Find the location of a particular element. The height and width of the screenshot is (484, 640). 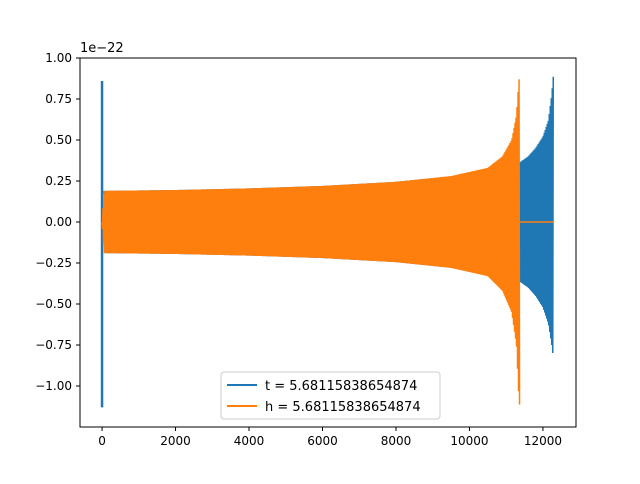

y-tick-label: 0.75 is located at coordinates (58, 99).